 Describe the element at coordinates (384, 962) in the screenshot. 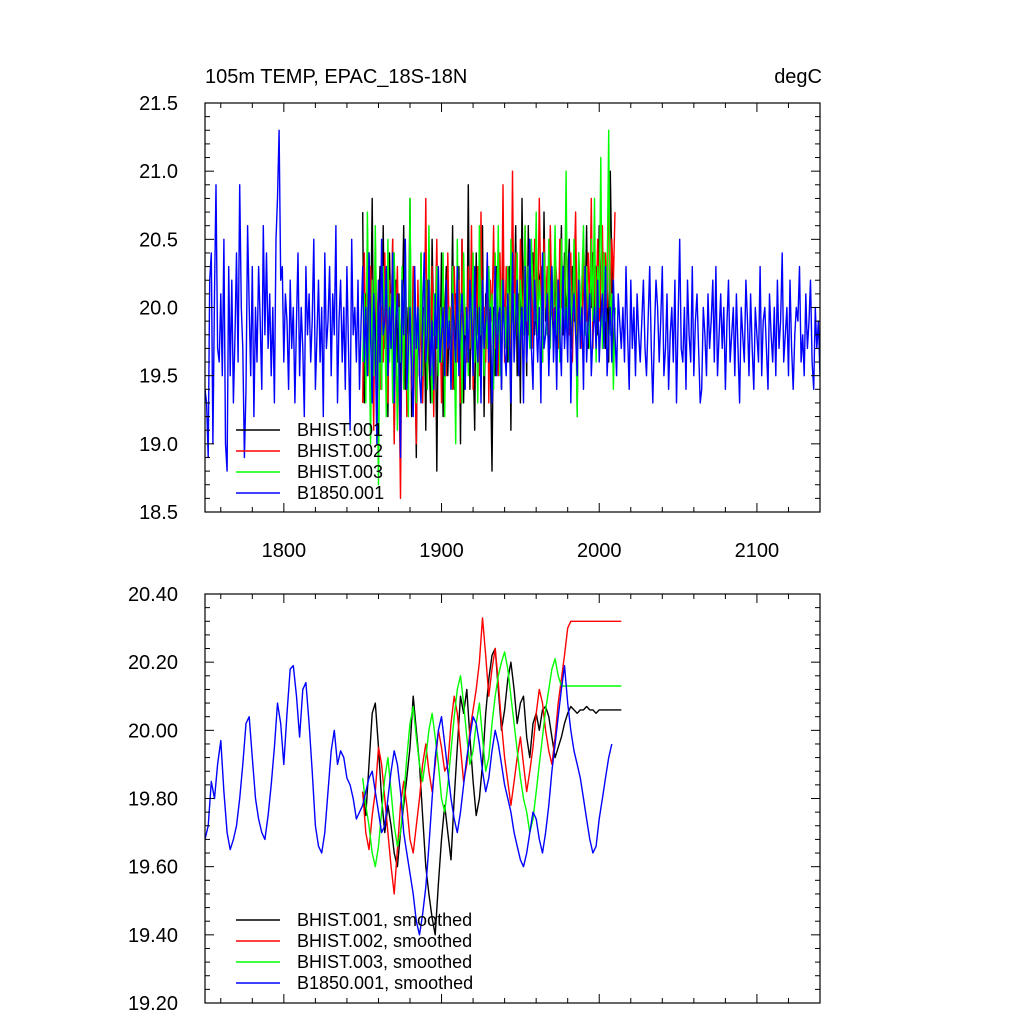

I see `bottom-legend-label: BHIST.003, smoothed` at that location.